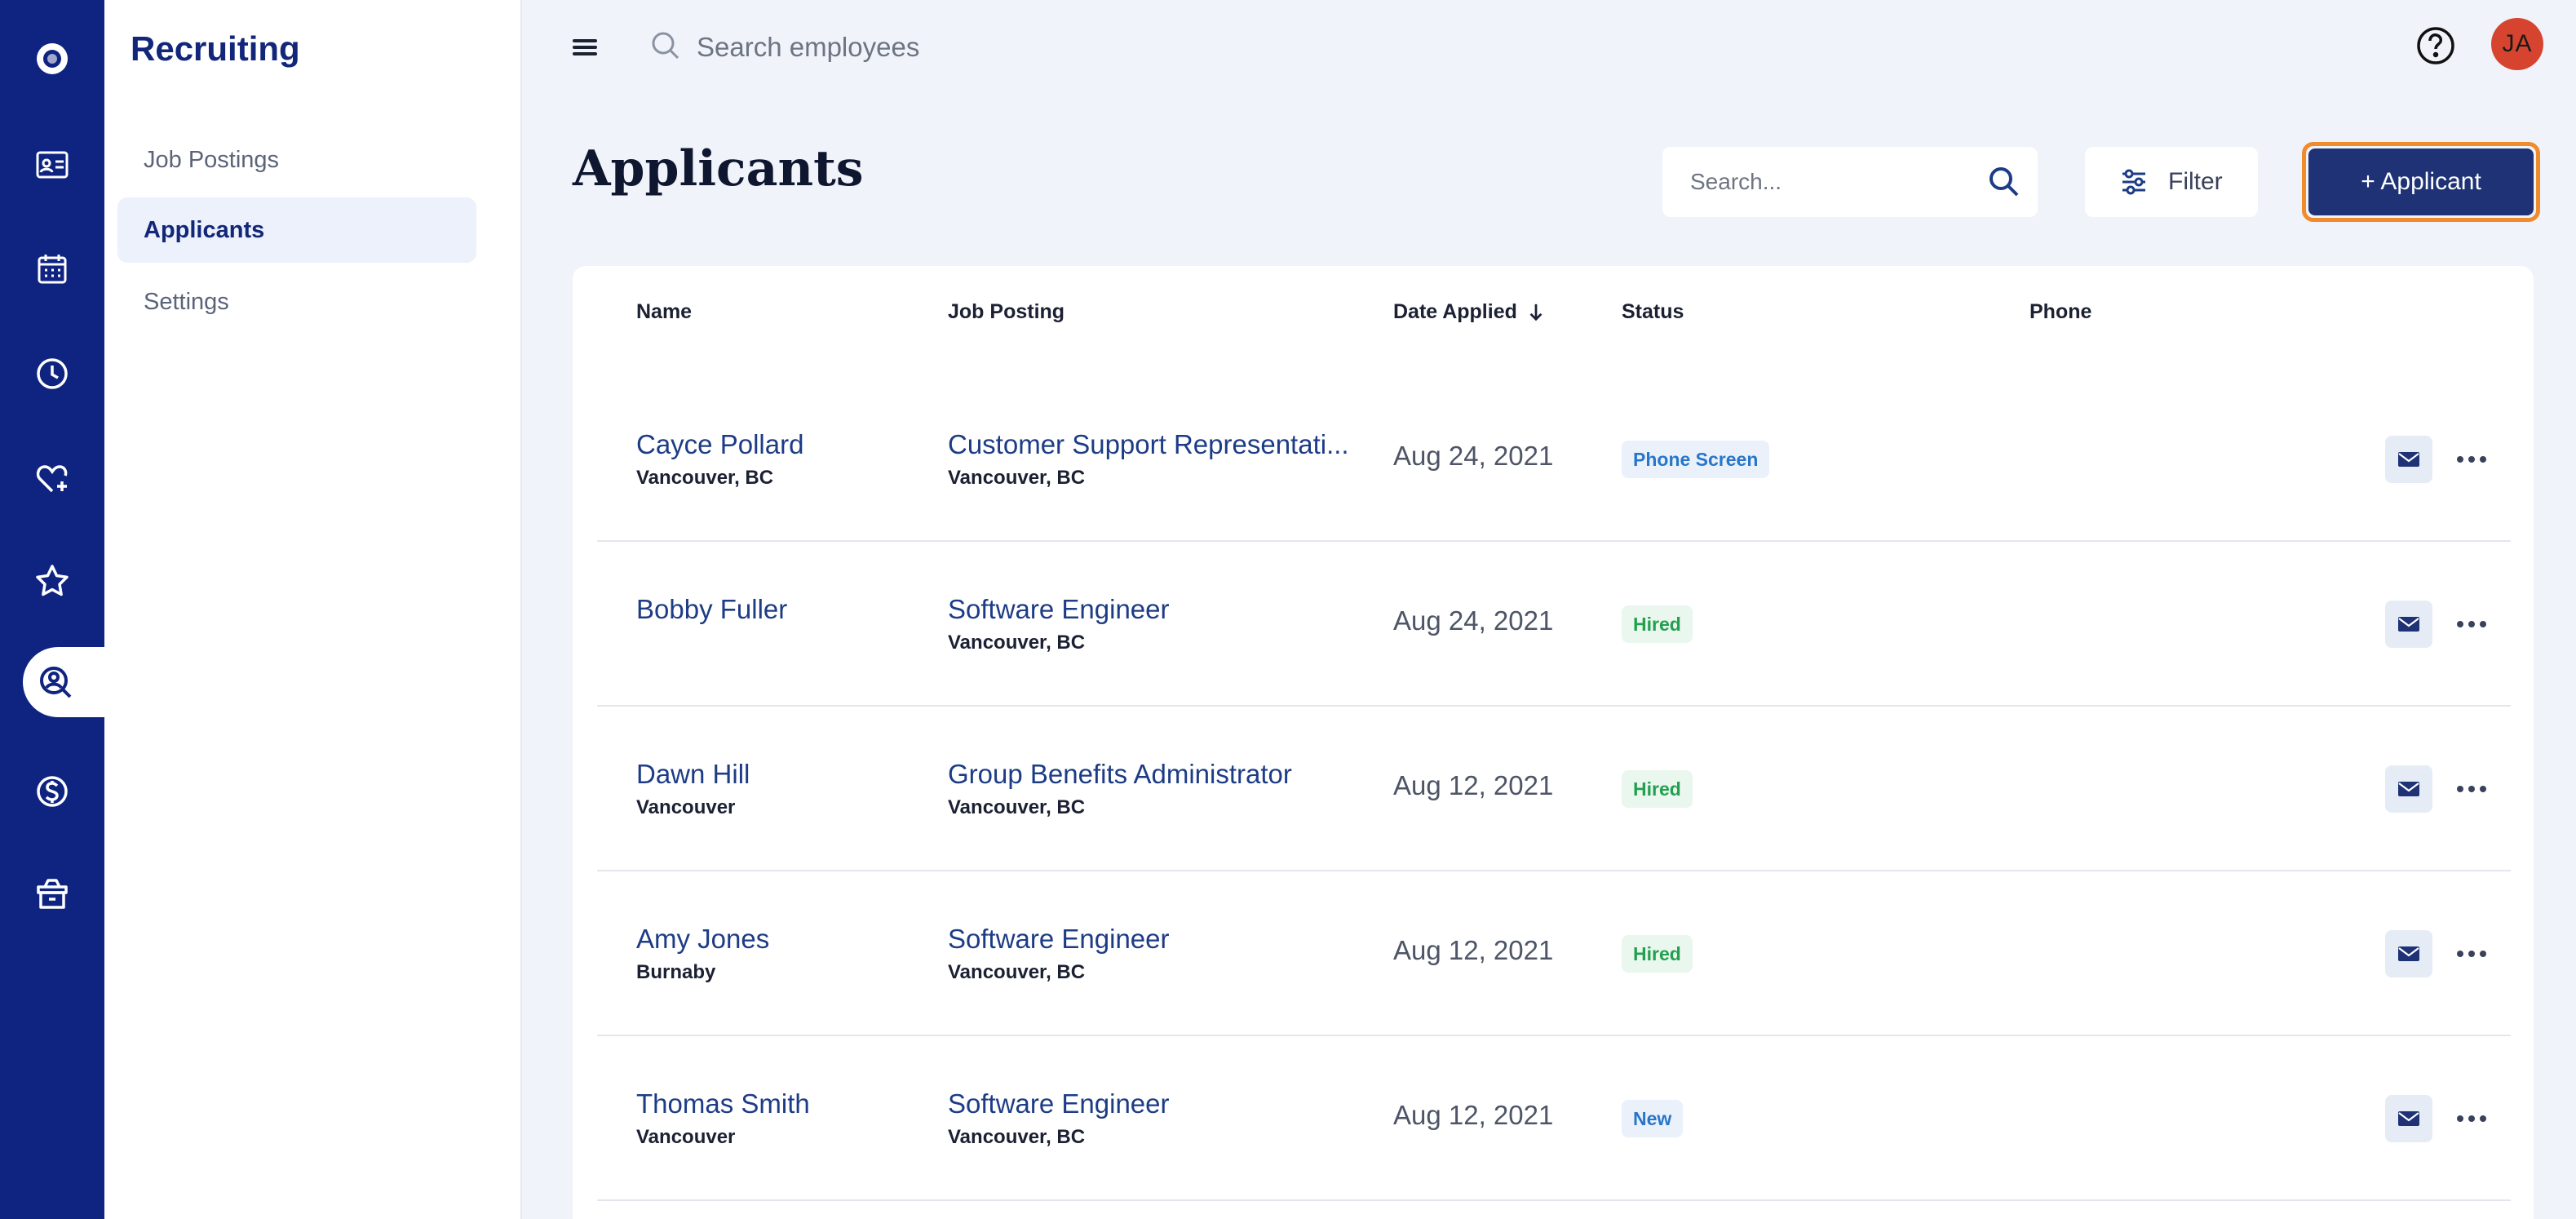 The image size is (2576, 1219). I want to click on sidebar-item-job-postings: Job Postings, so click(212, 159).